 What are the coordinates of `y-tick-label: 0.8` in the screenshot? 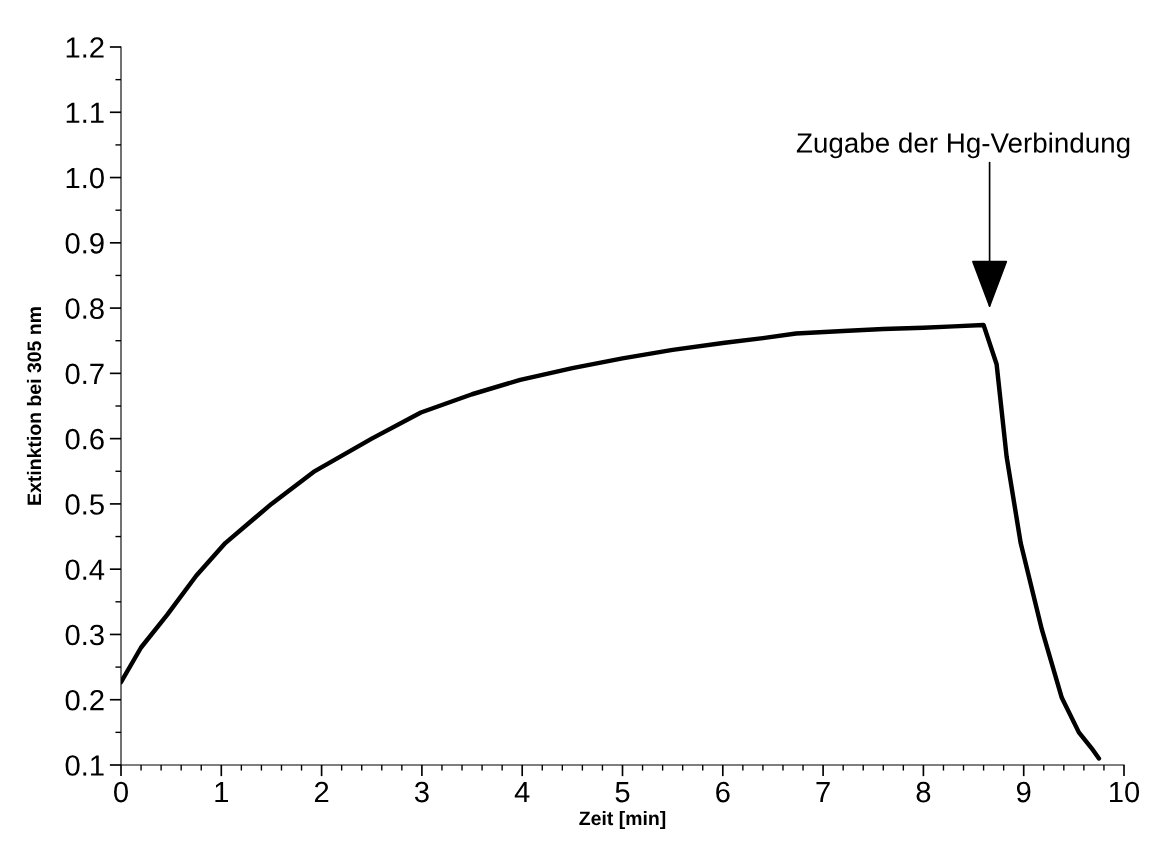 It's located at (84, 308).